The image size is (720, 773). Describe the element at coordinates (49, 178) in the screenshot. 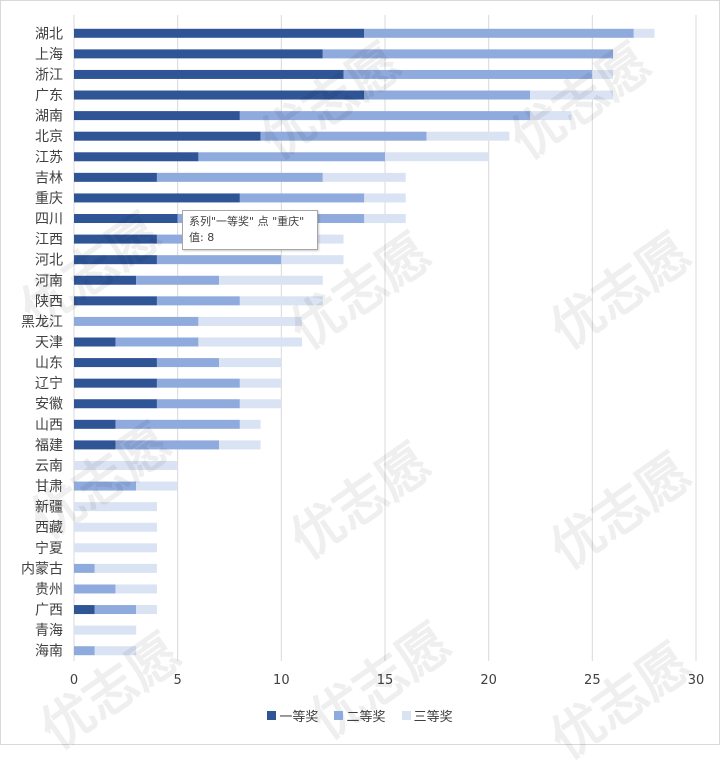

I see `category-label: 吉林` at that location.